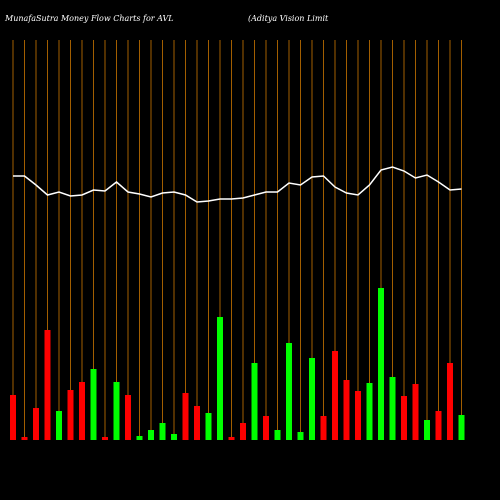 This screenshot has width=500, height=500. Describe the element at coordinates (237, 184) in the screenshot. I see `money-flow-line` at that location.